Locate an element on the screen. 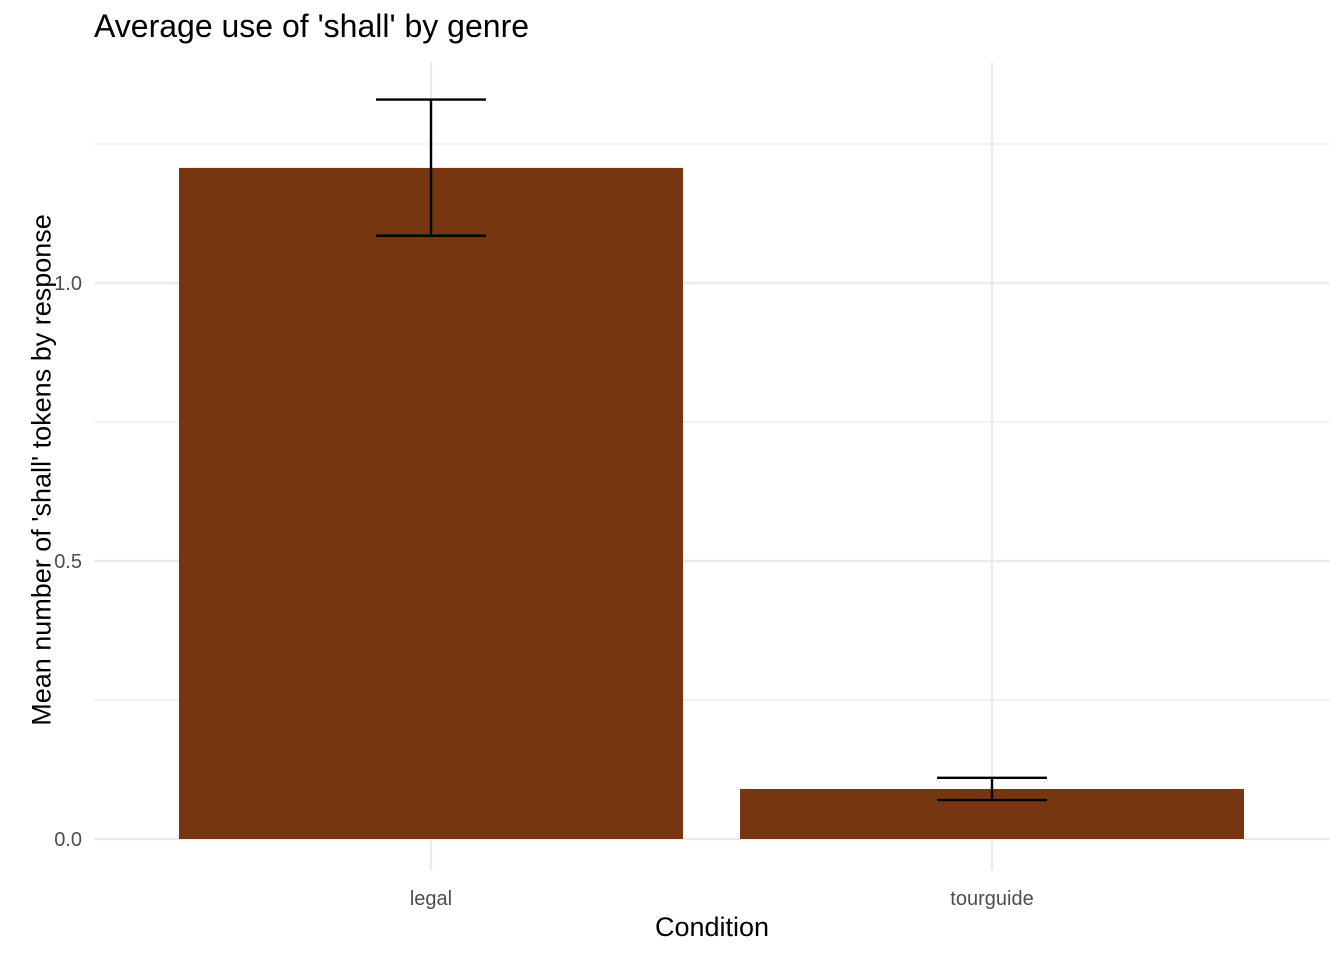 This screenshot has height=960, width=1344. x-tick-label: tourguide is located at coordinates (991, 899).